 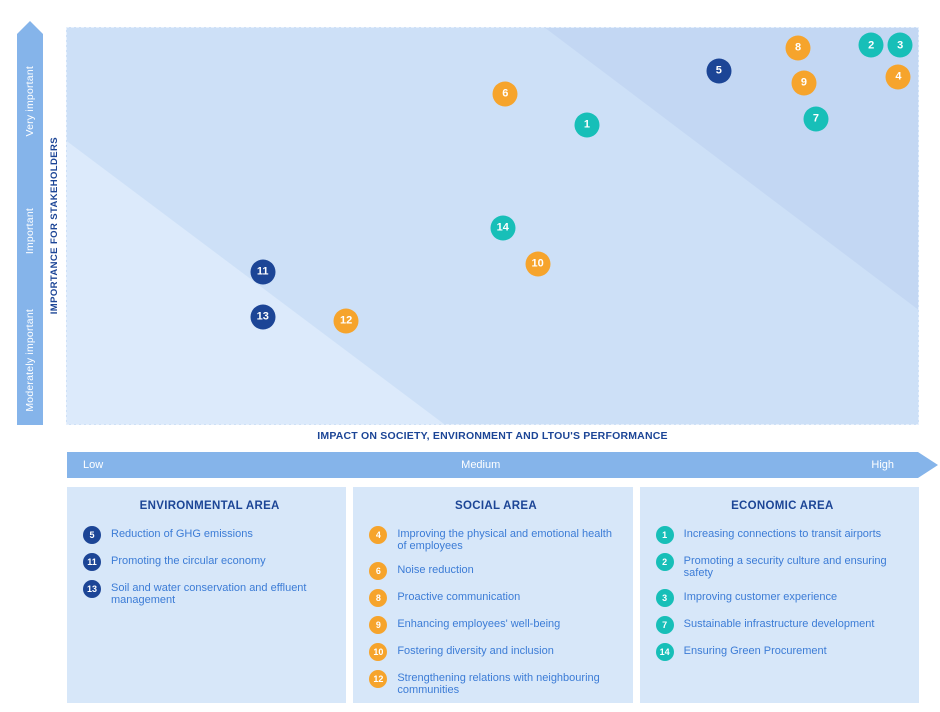 I want to click on importance-level-moderately-important: Moderately important, so click(x=30, y=360).